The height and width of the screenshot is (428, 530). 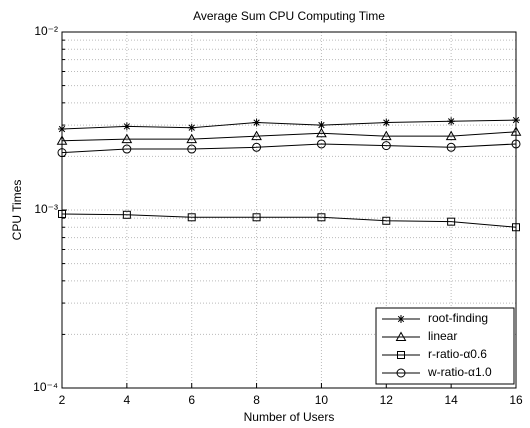 I want to click on x-tick-label: 16, so click(x=516, y=400).